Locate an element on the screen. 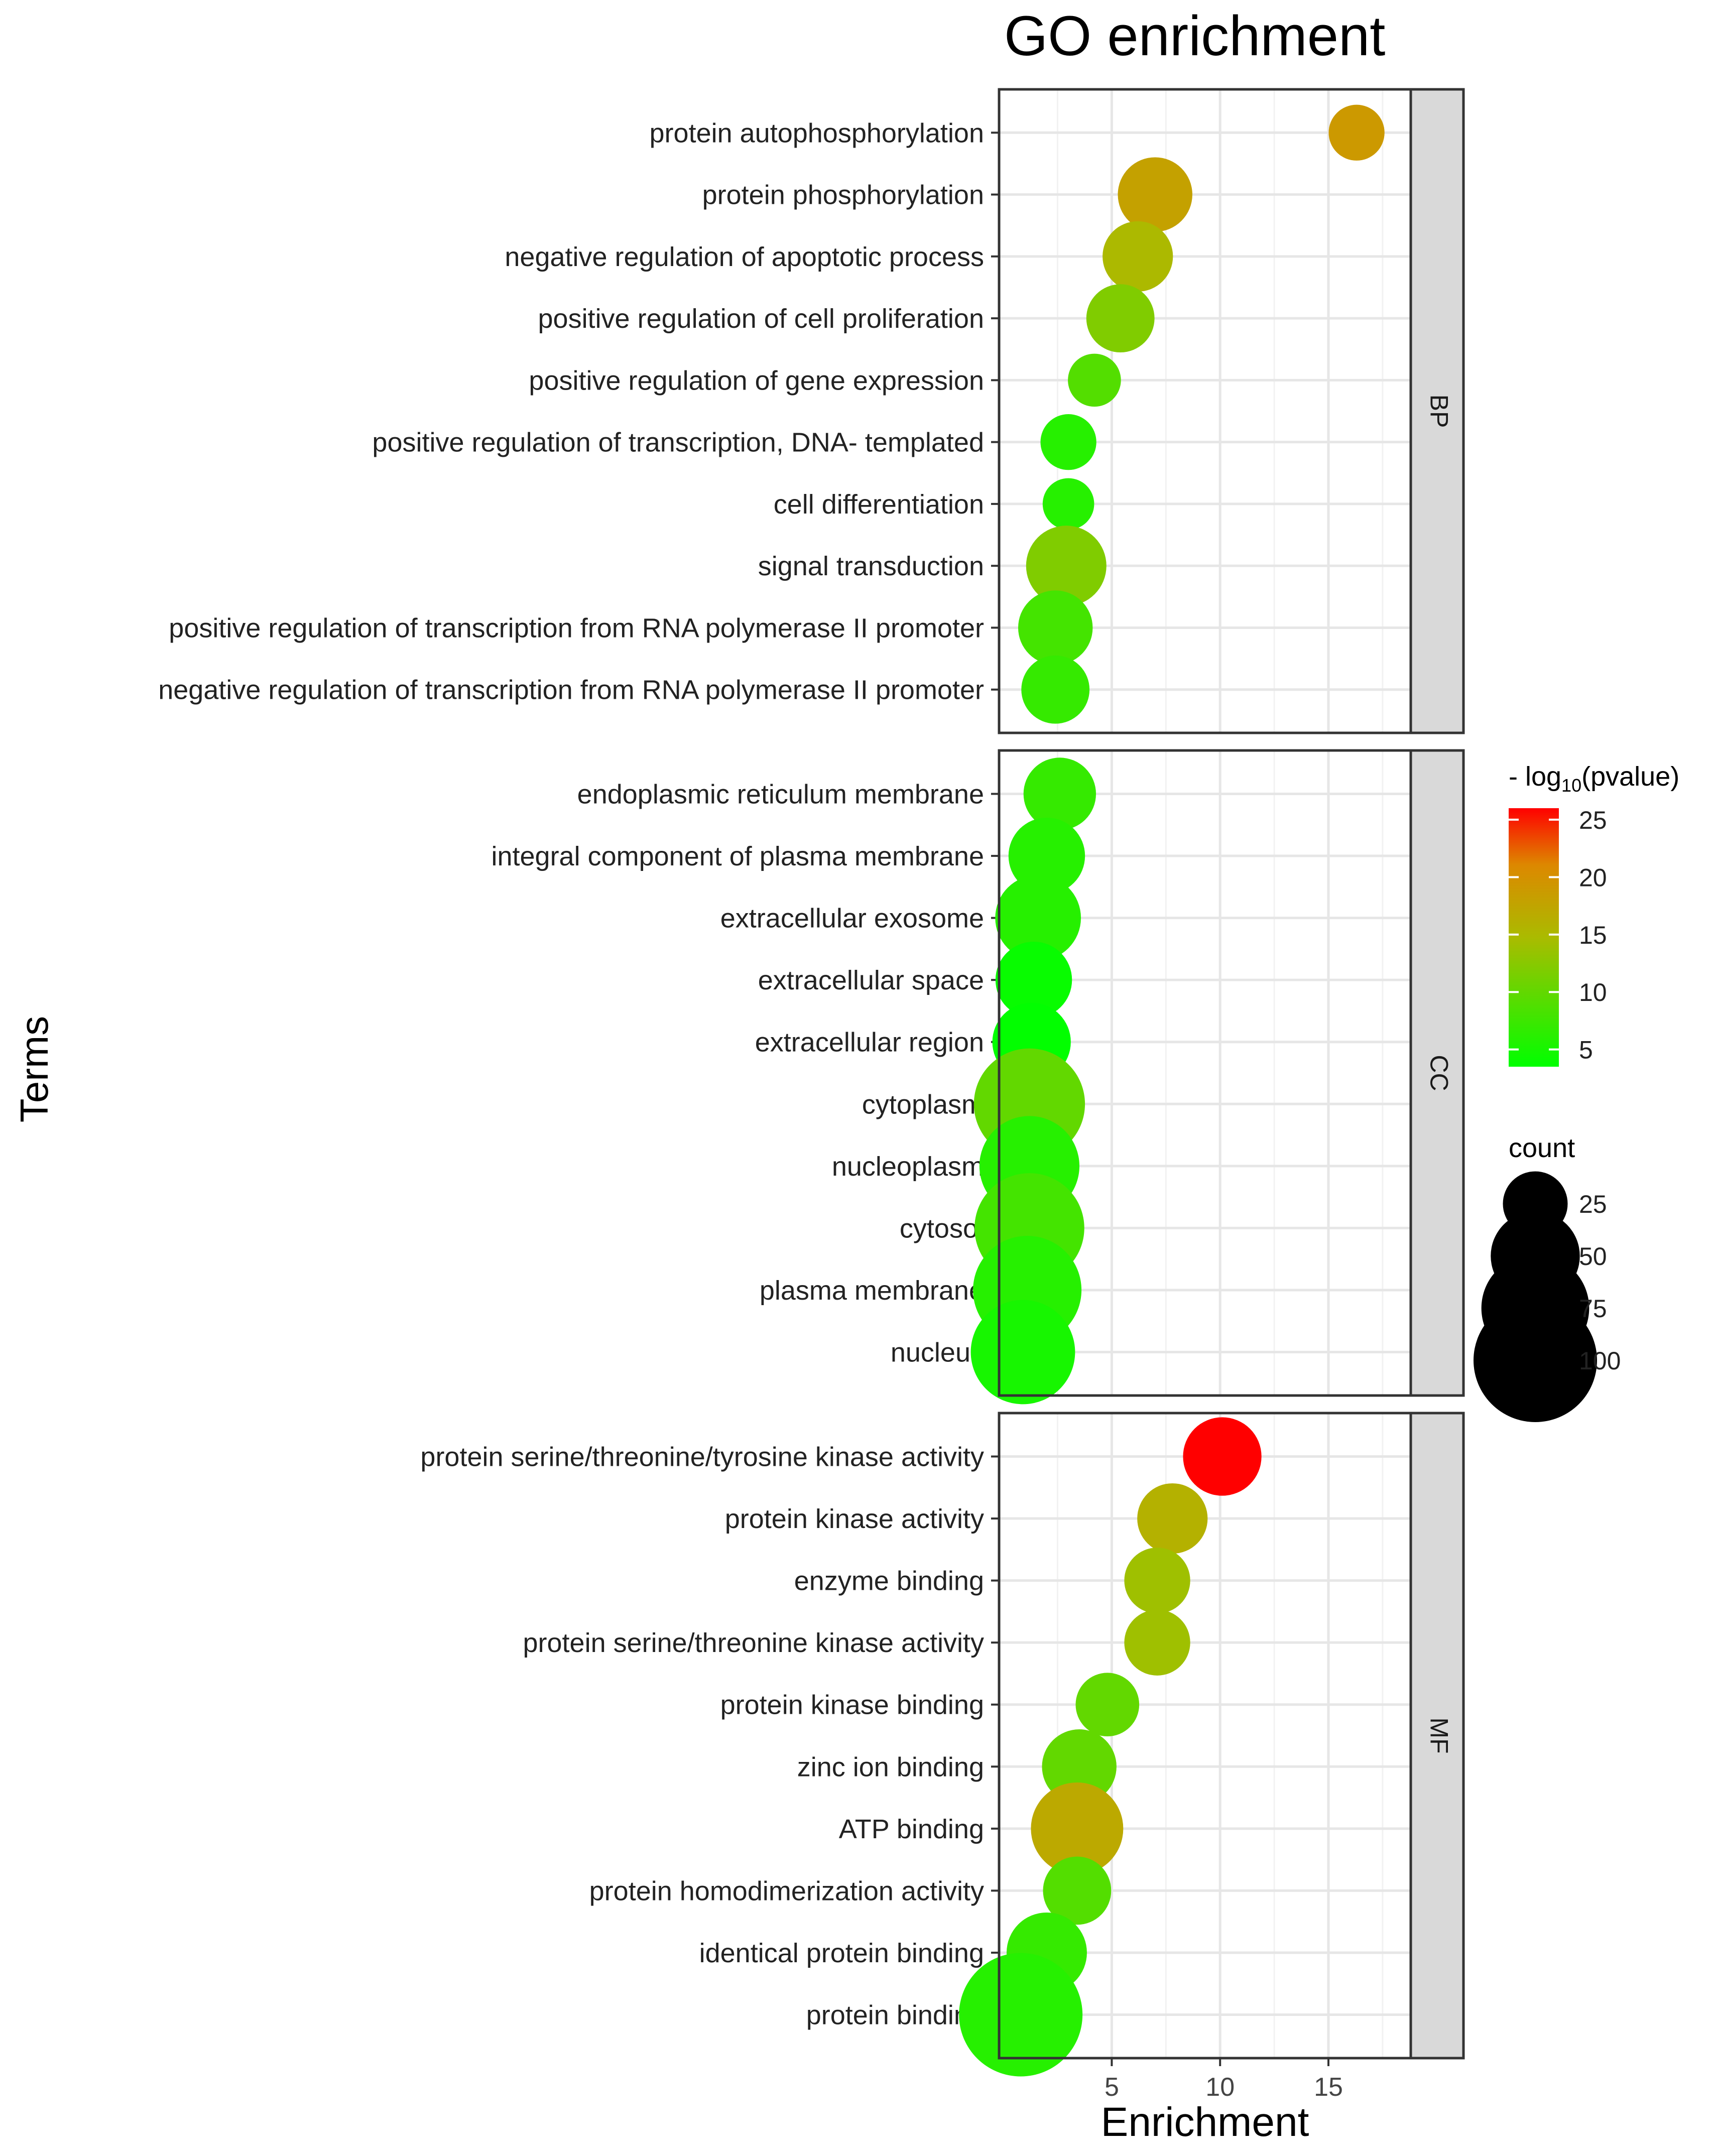 The width and height of the screenshot is (1713, 2156). term-label: cell differentiation is located at coordinates (879, 505).